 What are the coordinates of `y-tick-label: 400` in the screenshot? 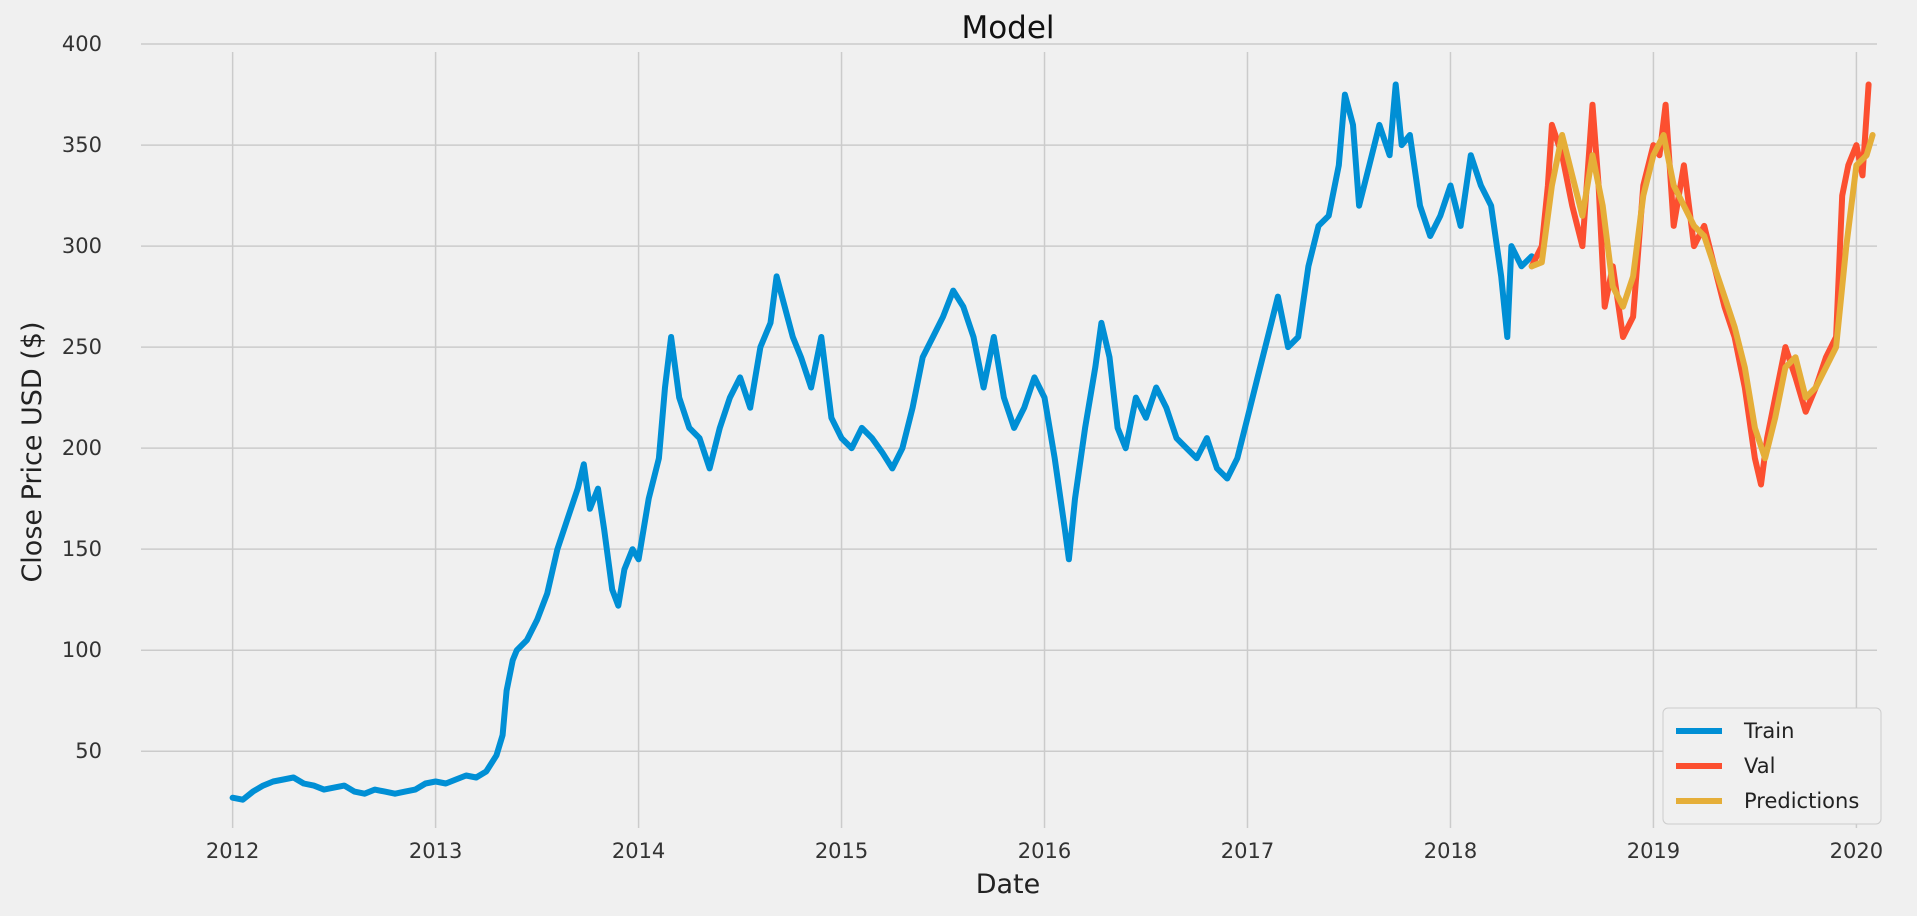 It's located at (82, 44).